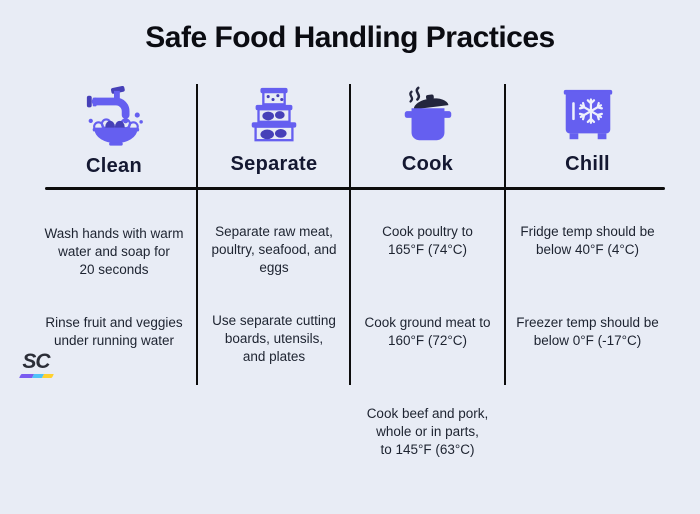 The image size is (700, 514). What do you see at coordinates (427, 240) in the screenshot?
I see `tip-text: Cook poultry to 165°F (74°C)` at bounding box center [427, 240].